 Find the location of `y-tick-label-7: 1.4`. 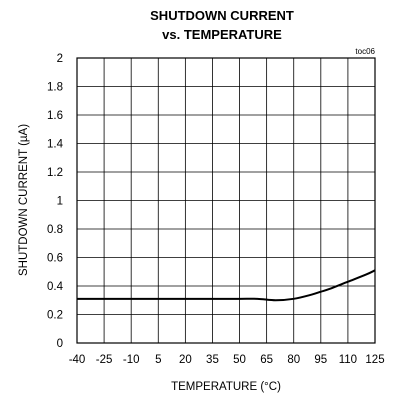

y-tick-label-7: 1.4 is located at coordinates (55, 145).